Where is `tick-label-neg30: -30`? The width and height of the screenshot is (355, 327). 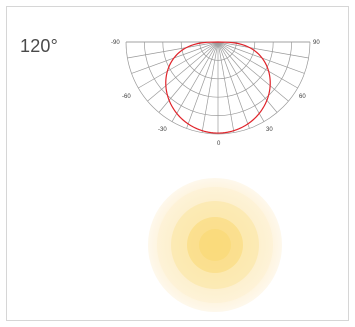 tick-label-neg30: -30 is located at coordinates (162, 130).